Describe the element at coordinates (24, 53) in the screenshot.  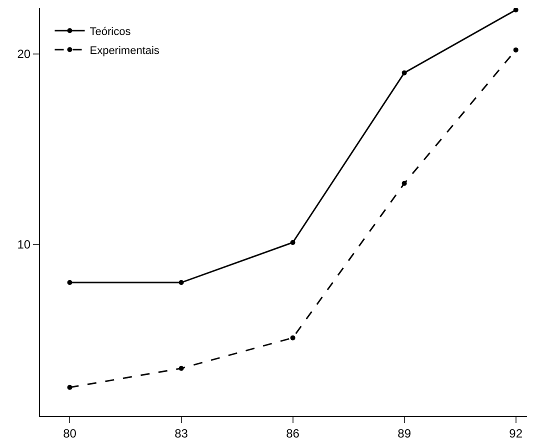
I see `y-tick-label: 20` at that location.